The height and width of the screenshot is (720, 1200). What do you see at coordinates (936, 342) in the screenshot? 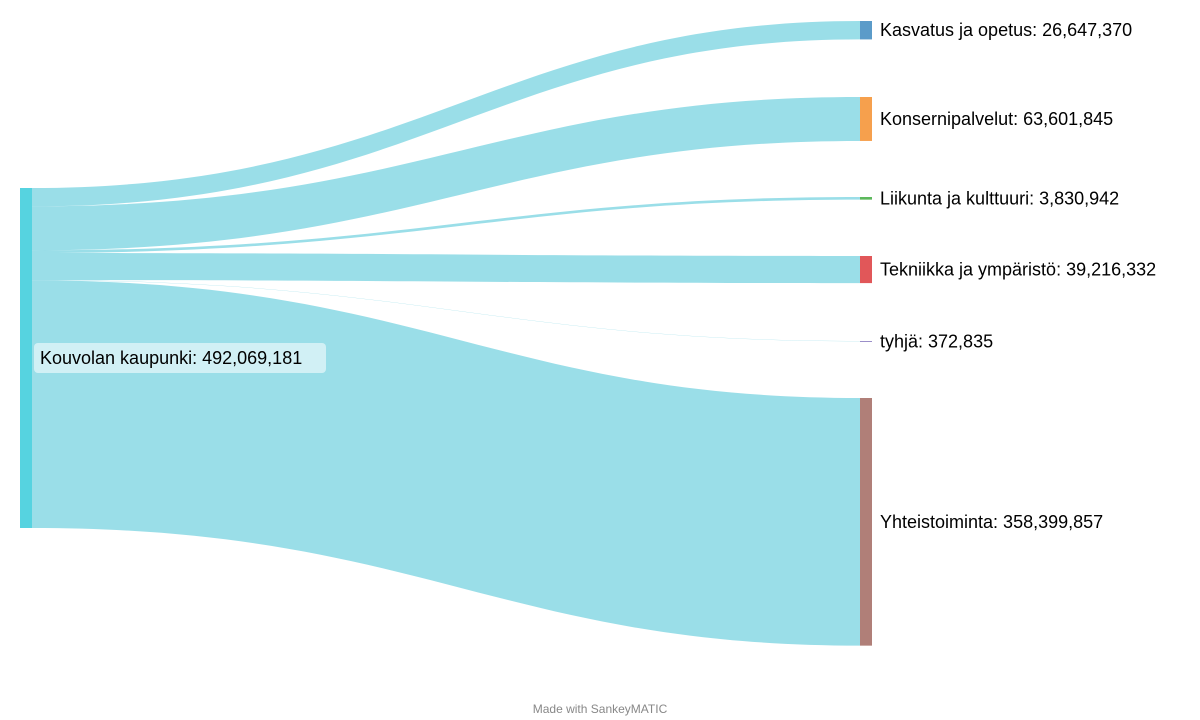
I see `node-label-tyhja: tyhjä: 372,835` at bounding box center [936, 342].